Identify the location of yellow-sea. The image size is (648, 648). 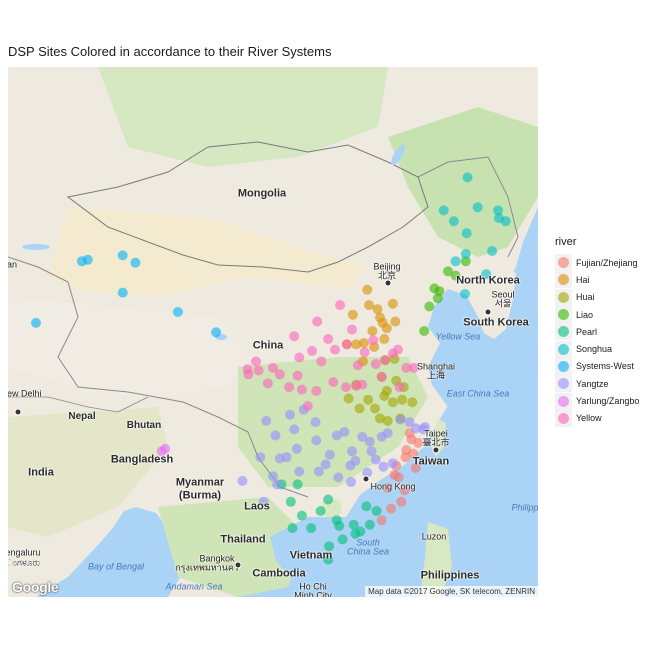
(458, 348).